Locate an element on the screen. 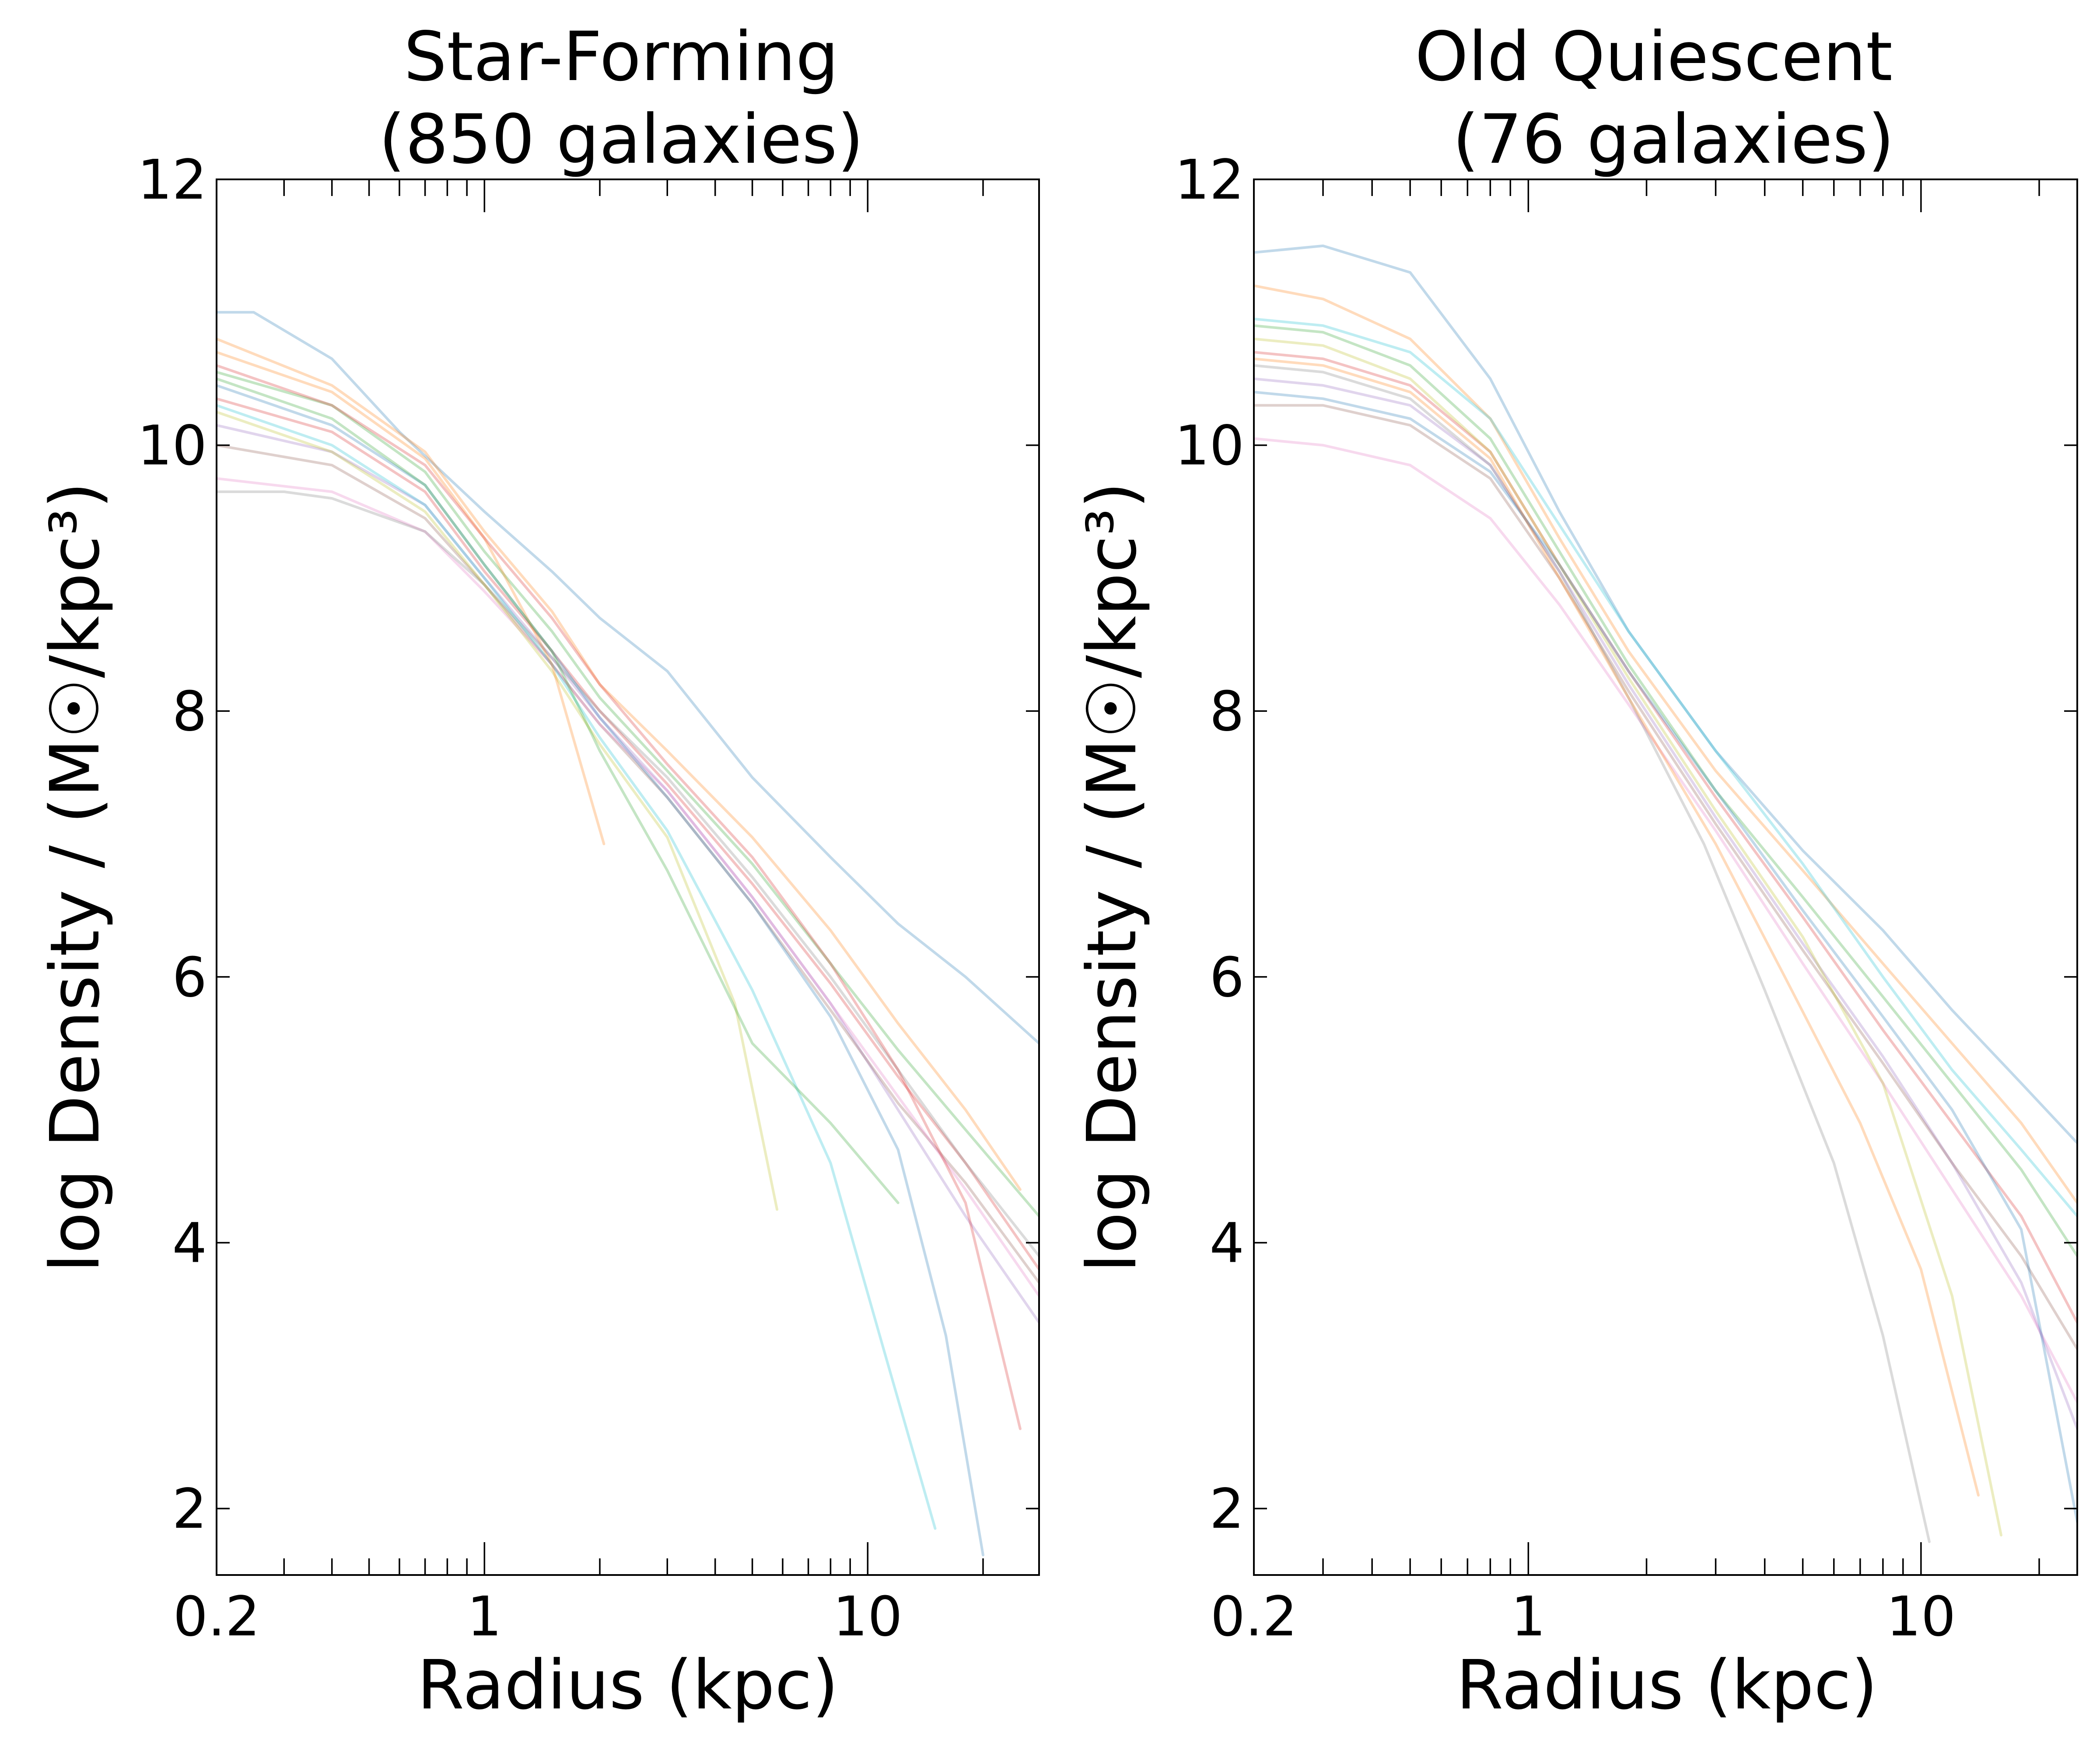  panel-title-line1: Star-Forming is located at coordinates (621, 56).